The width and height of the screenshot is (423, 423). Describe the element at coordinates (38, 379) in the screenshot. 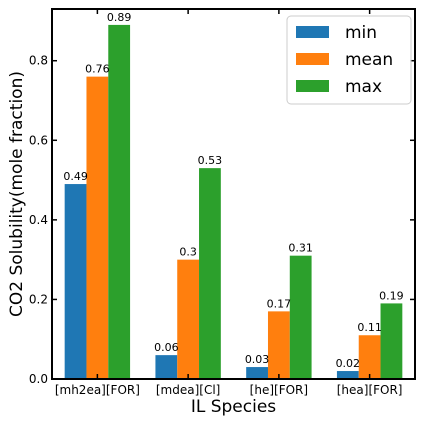

I see `y-tick-label: 0.0` at that location.